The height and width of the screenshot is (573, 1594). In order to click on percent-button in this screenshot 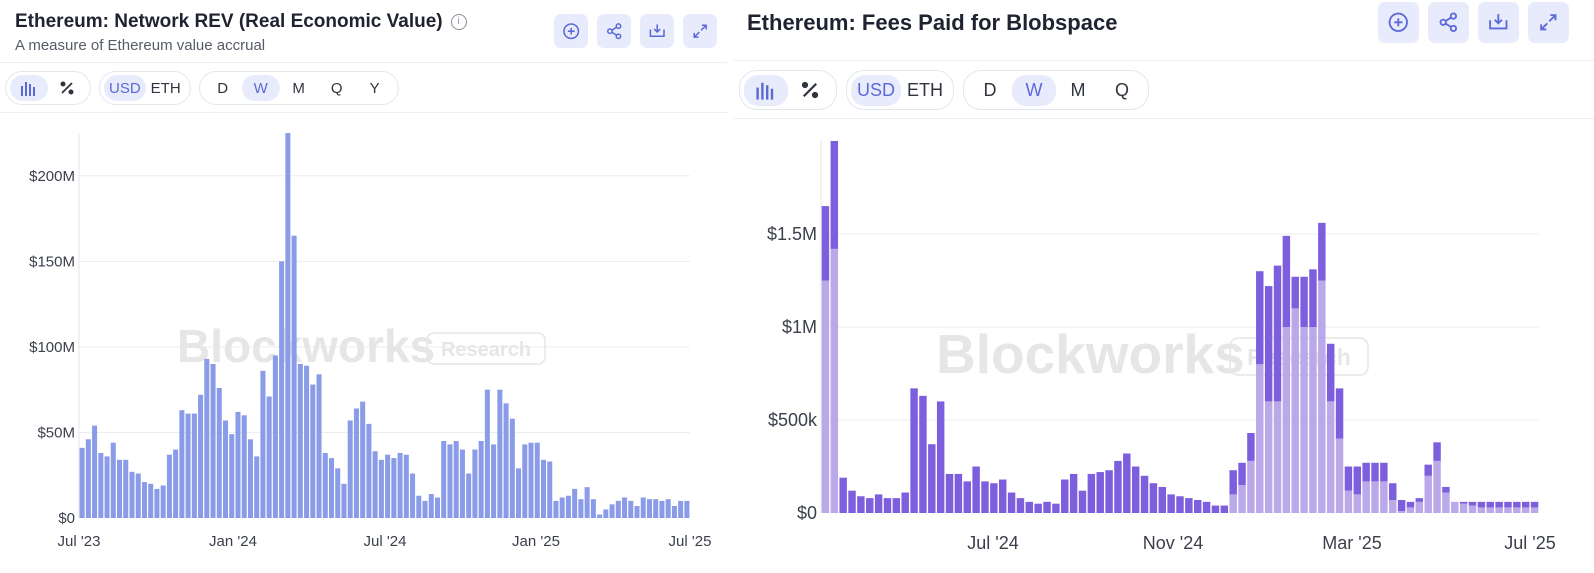, I will do `click(67, 88)`.